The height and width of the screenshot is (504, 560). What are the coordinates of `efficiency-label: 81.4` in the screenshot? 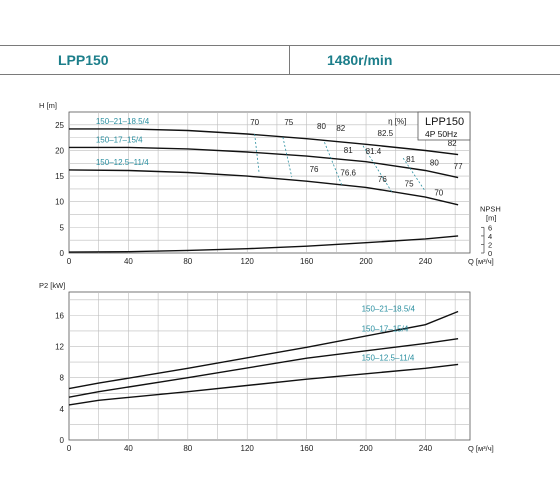 It's located at (374, 151).